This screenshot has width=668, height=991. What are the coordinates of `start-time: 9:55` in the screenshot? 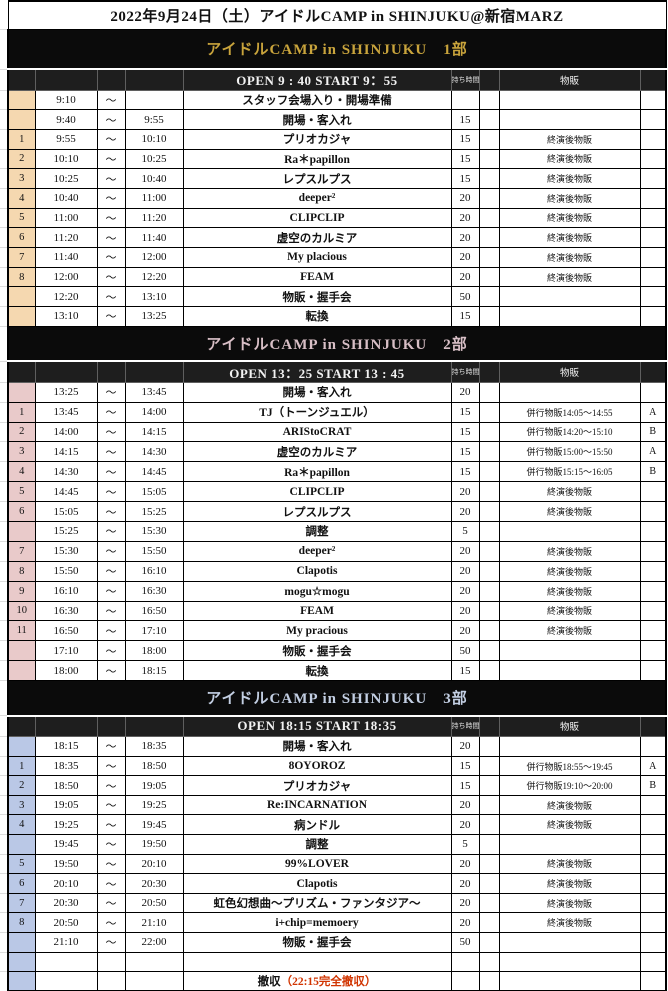 It's located at (66, 139).